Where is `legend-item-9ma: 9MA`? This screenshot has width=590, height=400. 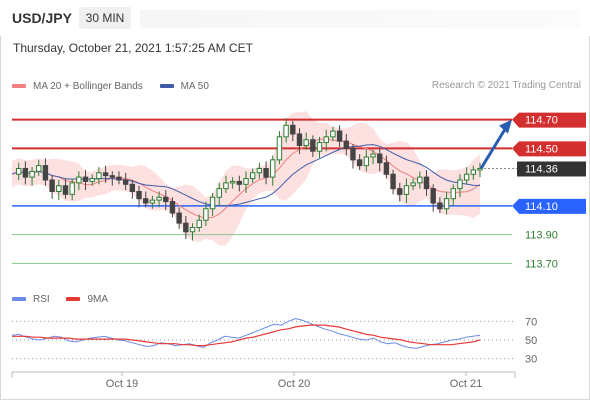
legend-item-9ma: 9MA is located at coordinates (87, 299).